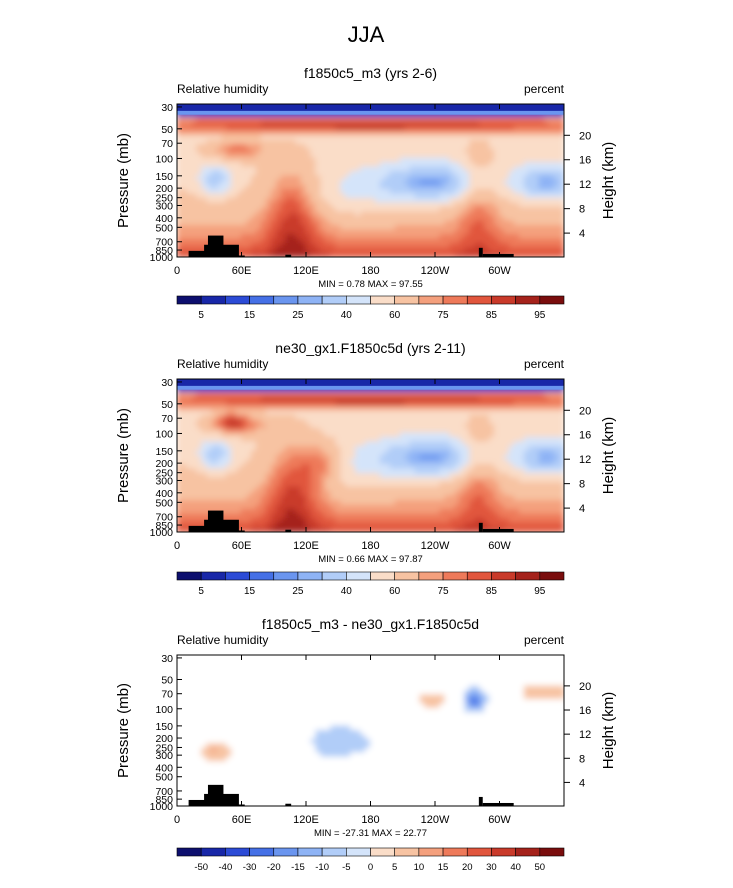 This screenshot has height=888, width=733. Describe the element at coordinates (540, 867) in the screenshot. I see `colorbar-label: 50` at that location.